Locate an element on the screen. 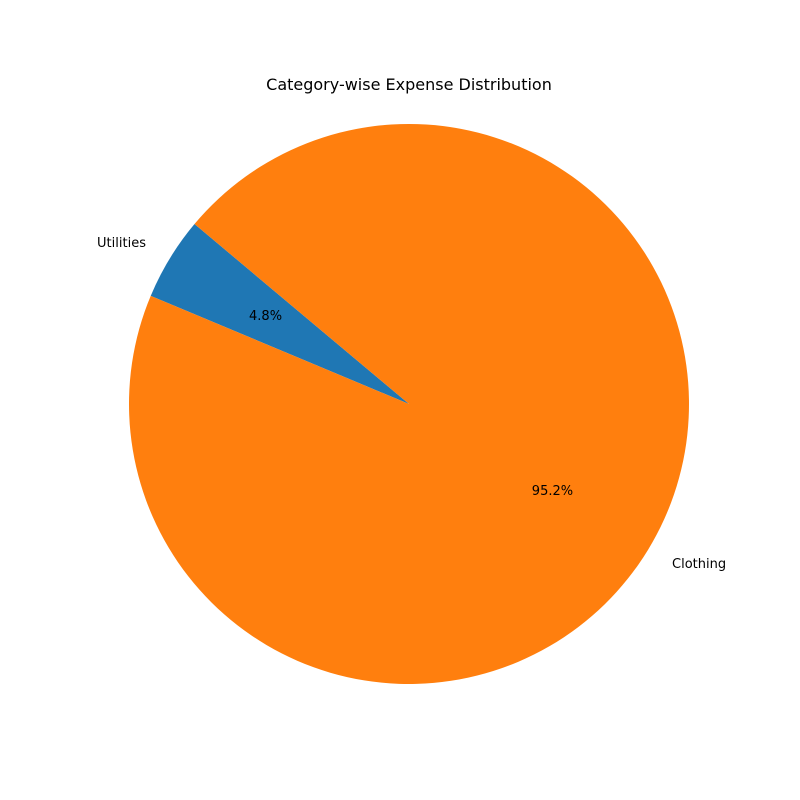  chart-title: Category-wise Expense Distribution is located at coordinates (409, 84).